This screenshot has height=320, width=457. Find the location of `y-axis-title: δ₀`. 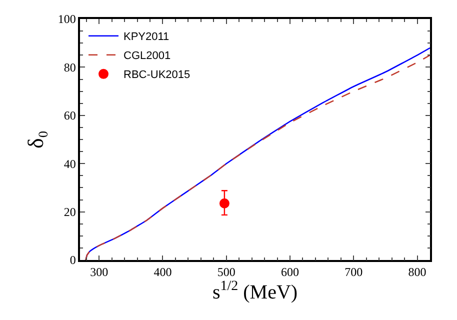

y-axis-title: δ₀ is located at coordinates (35, 139).